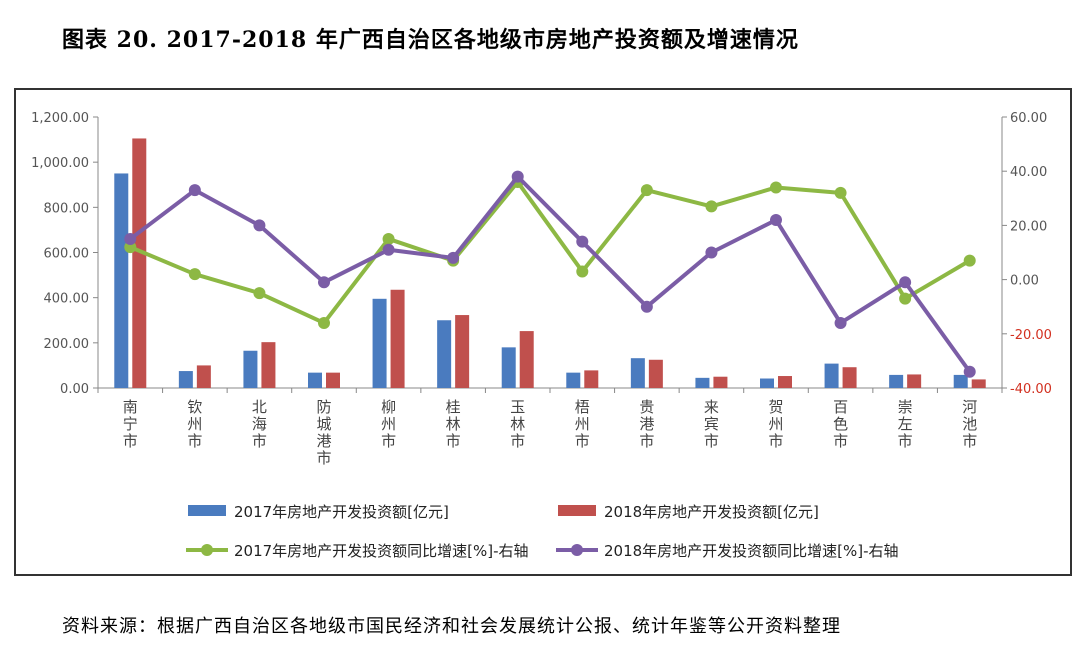 This screenshot has width=1080, height=648. I want to click on chart-title: 图表 20. 2017-2018 年广西自治区各地级市房地产投资额及增速情况, so click(430, 40).